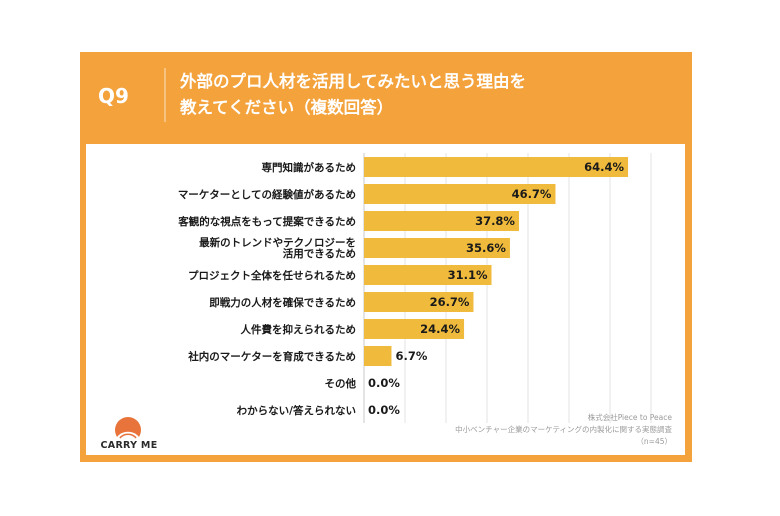  Describe the element at coordinates (272, 275) in the screenshot. I see `category-label: プロジェクト全体を任せられるため` at that location.